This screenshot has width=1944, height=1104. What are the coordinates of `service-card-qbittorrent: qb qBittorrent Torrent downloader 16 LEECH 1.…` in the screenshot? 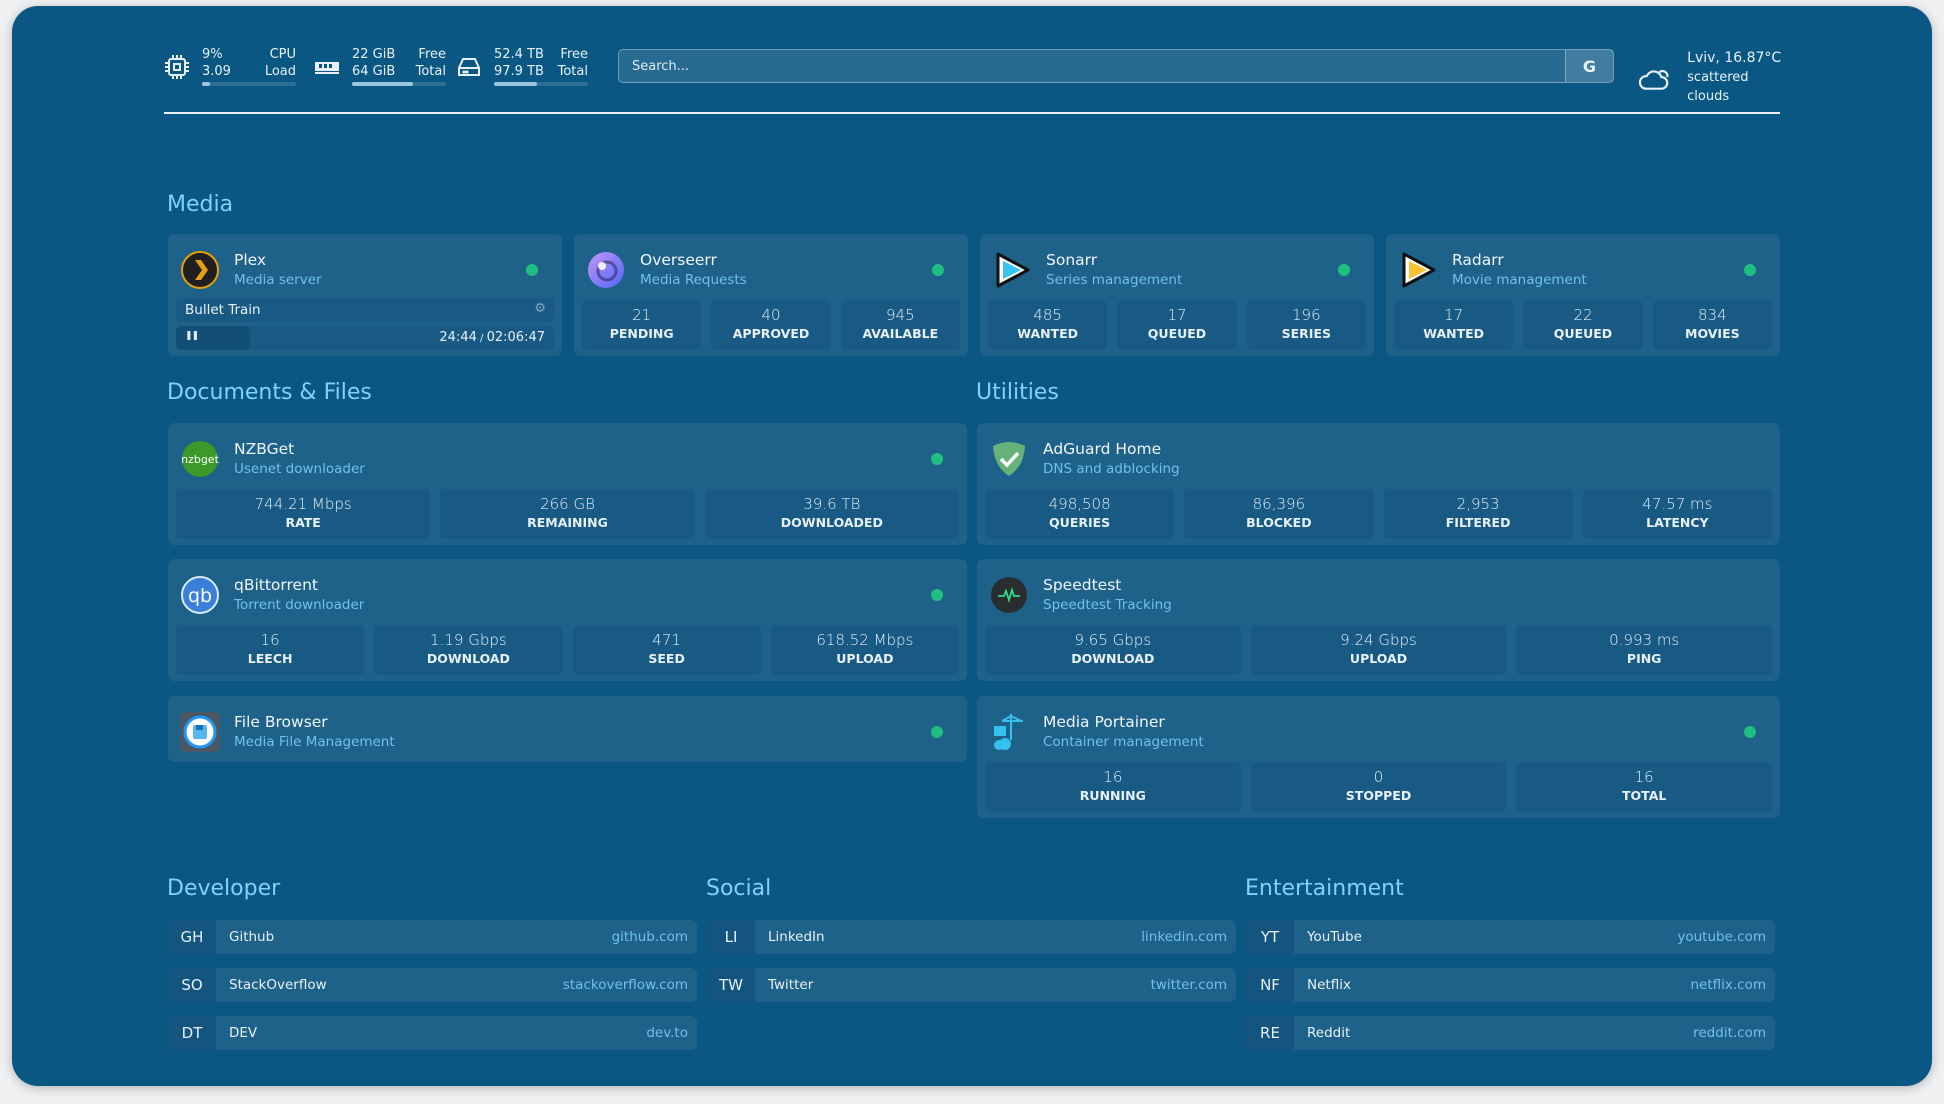 It's located at (567, 620).